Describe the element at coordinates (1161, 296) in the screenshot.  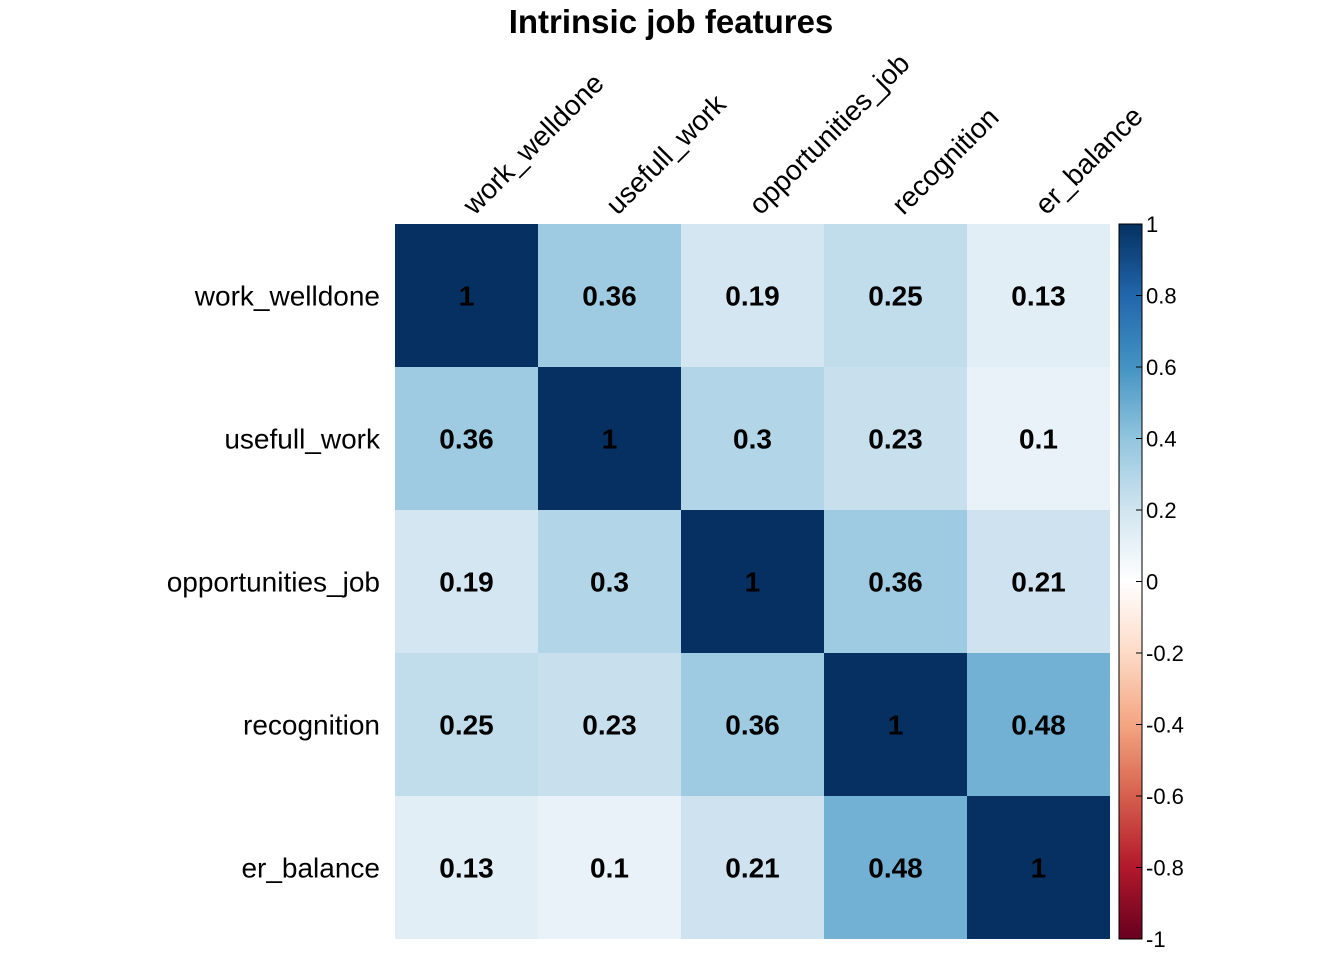
I see `colorbar-tick-label: 0.8` at that location.